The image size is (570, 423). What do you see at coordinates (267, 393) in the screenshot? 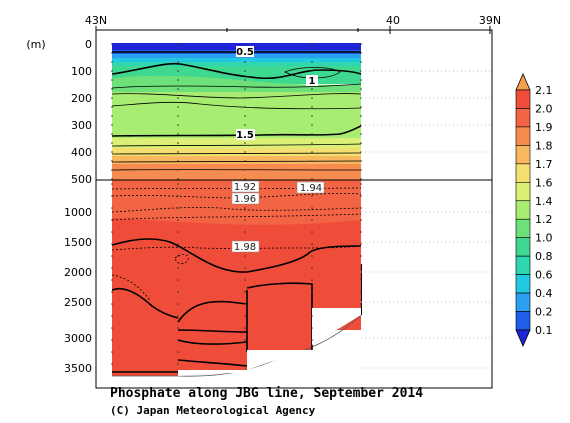
I see `chart-title: Phosphate along JBG line, September 2014` at bounding box center [267, 393].